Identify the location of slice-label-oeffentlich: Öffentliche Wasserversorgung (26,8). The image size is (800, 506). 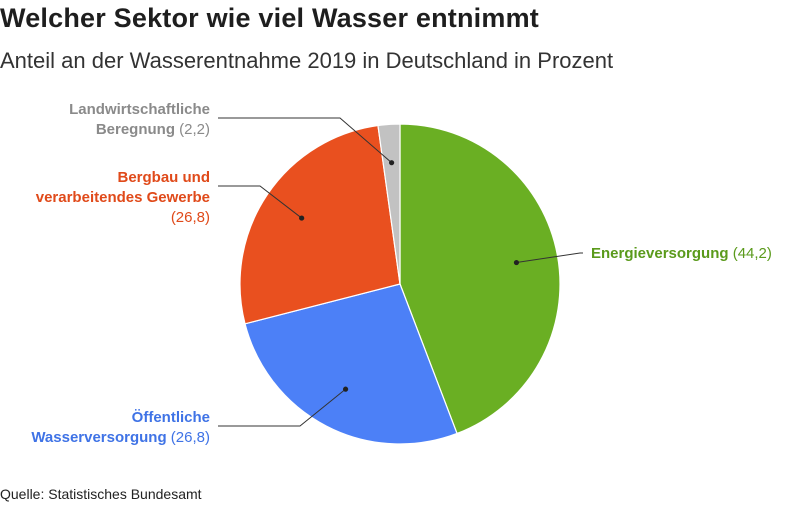
(120, 427).